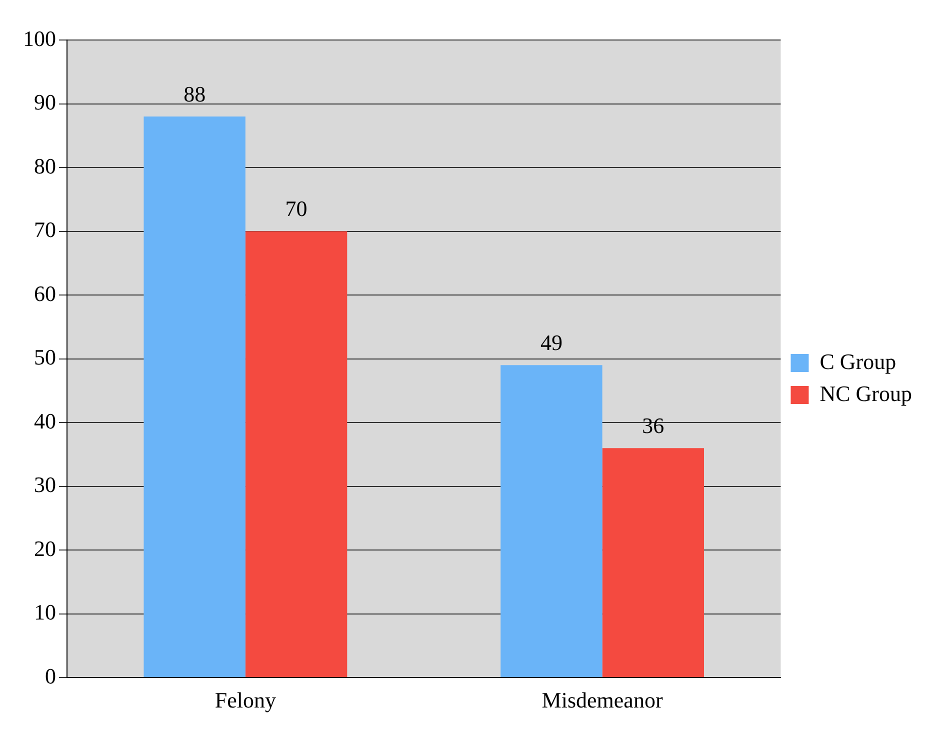  Describe the element at coordinates (245, 700) in the screenshot. I see `x-tick-label: Felony` at that location.